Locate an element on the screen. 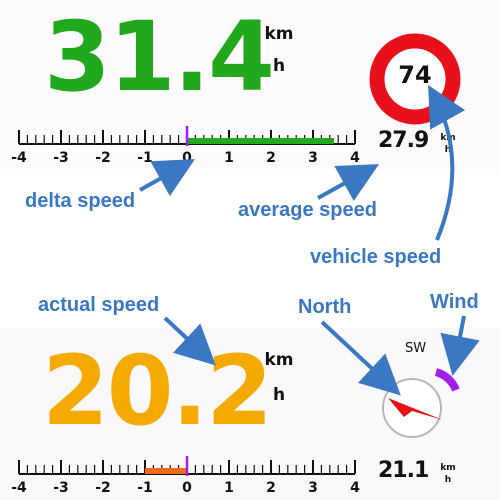 The image size is (500, 500). vehicle-speed-arrow is located at coordinates (447, 163).